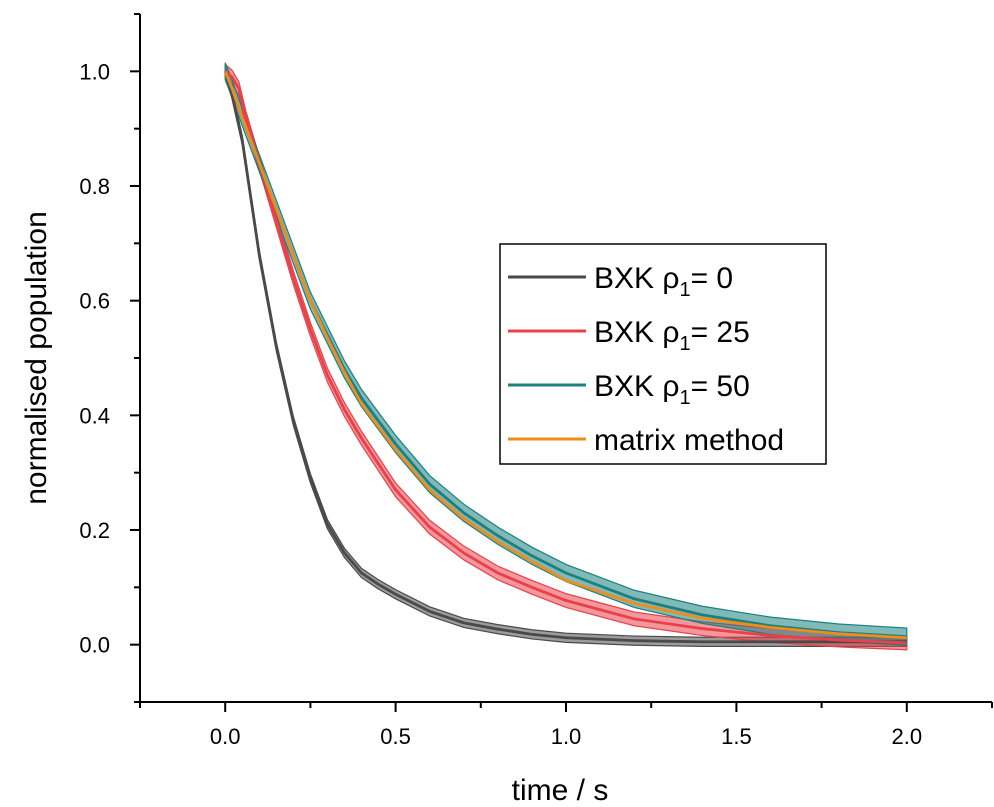 The image size is (994, 807). What do you see at coordinates (36, 358) in the screenshot?
I see `y-axis-title: normalised population` at bounding box center [36, 358].